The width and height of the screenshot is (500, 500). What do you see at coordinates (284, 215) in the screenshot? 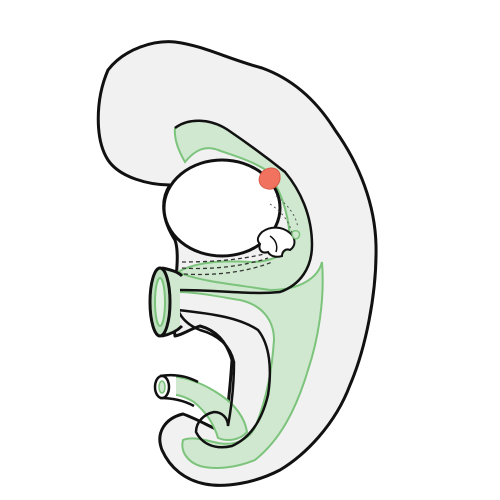
I see `dotted-lines-upper` at bounding box center [284, 215].